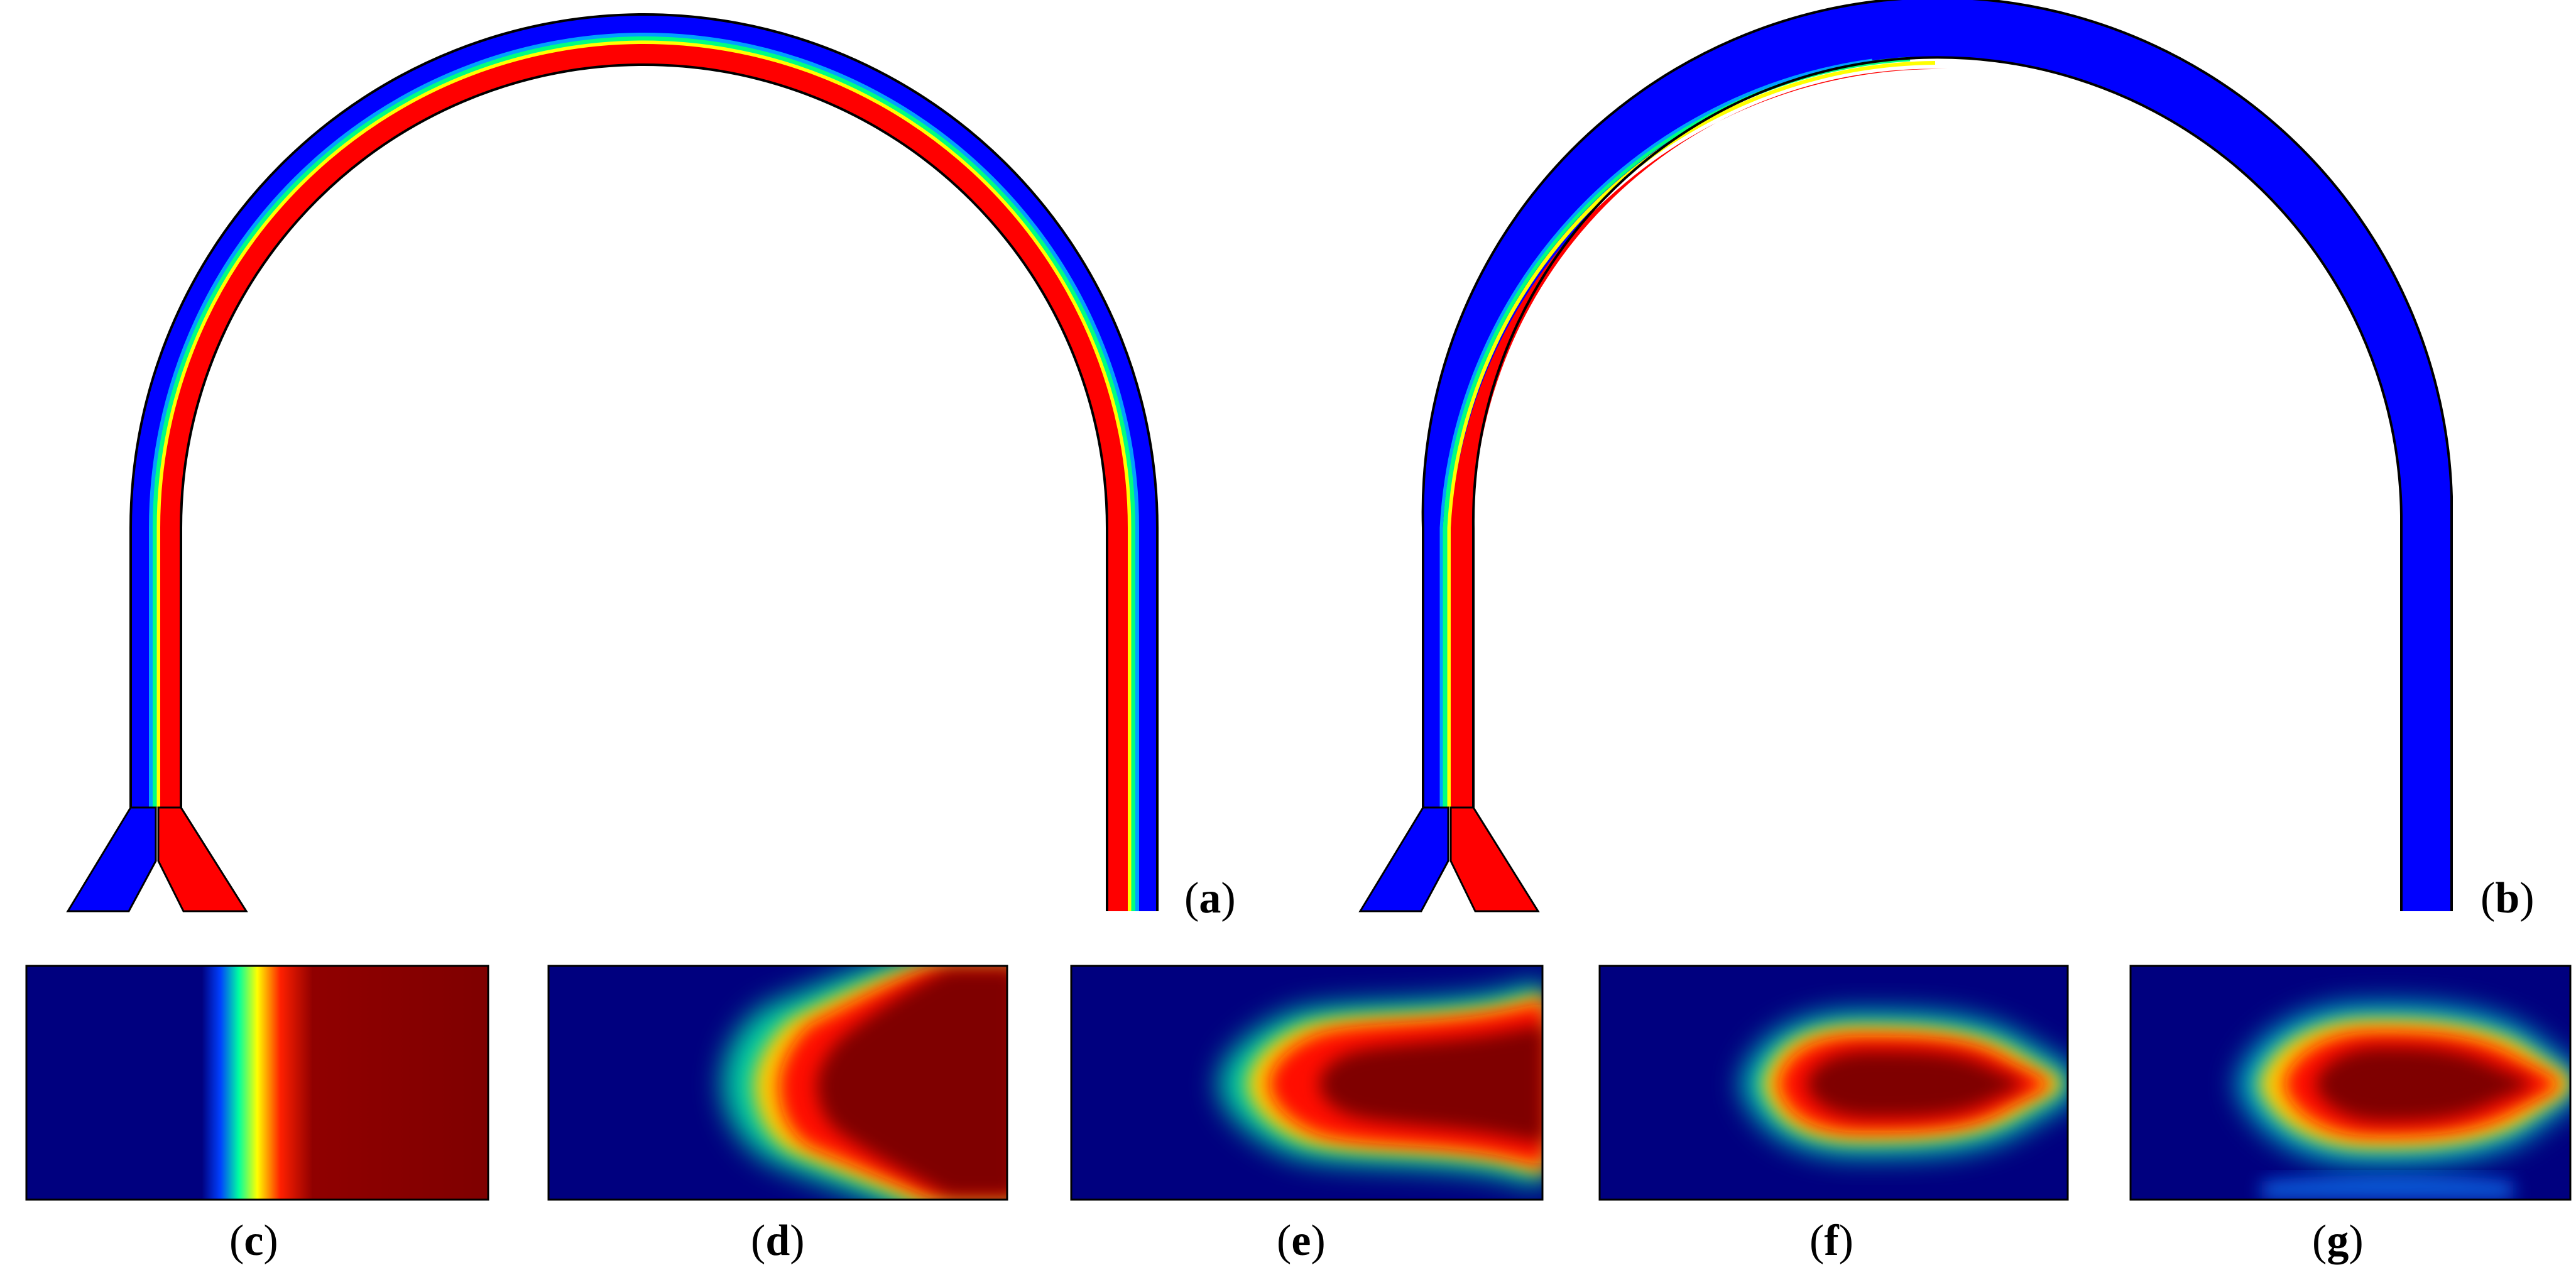 The height and width of the screenshot is (1287, 2576). What do you see at coordinates (111, 859) in the screenshot?
I see `inlet-a-blue` at bounding box center [111, 859].